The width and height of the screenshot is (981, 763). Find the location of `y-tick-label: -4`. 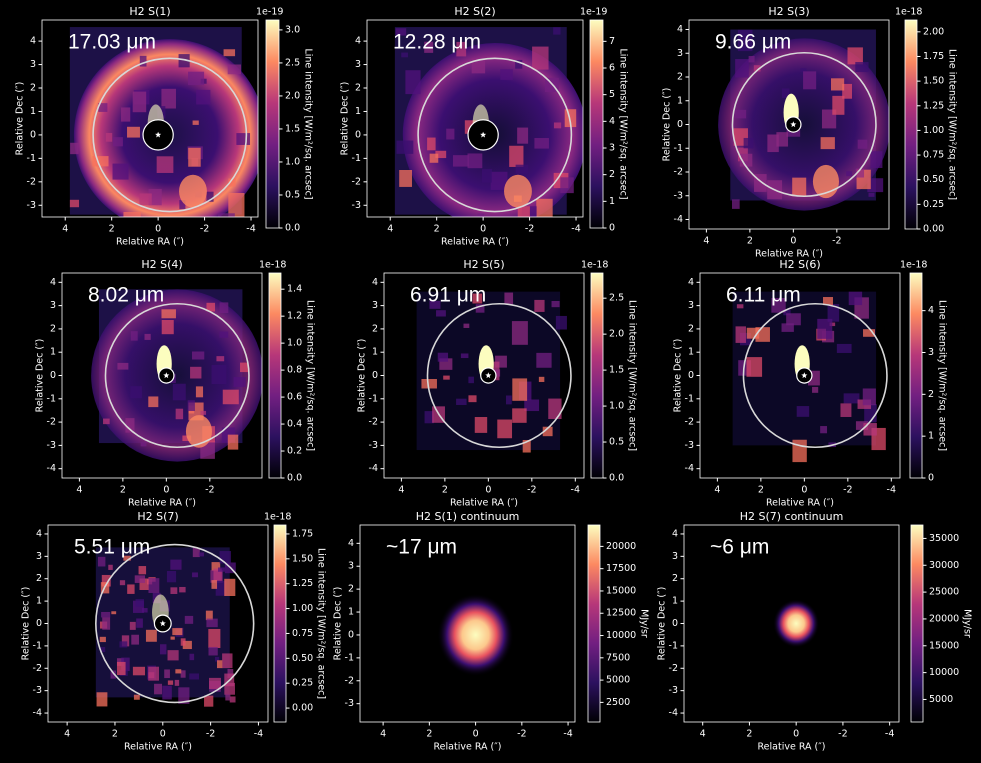

y-tick-label: -4 is located at coordinates (673, 713).